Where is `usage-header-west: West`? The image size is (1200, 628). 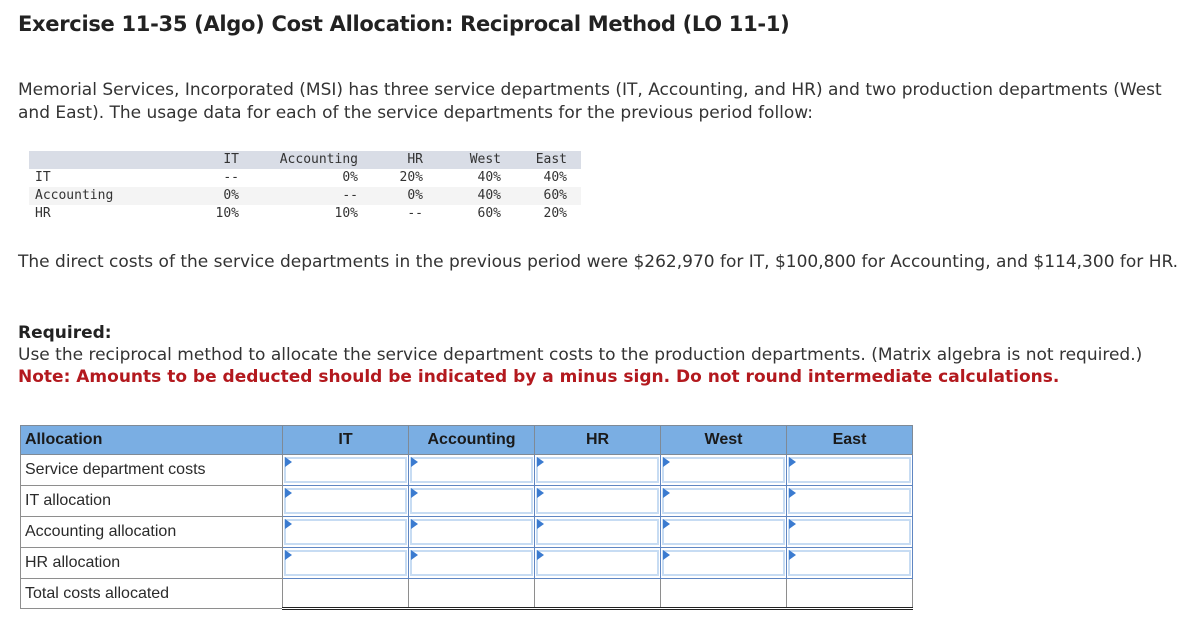
usage-header-west: West is located at coordinates (462, 160).